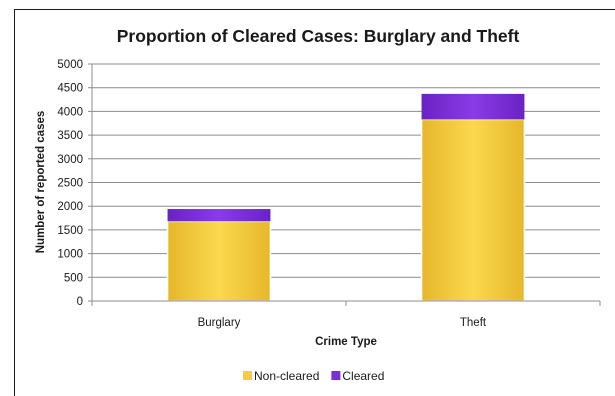  I want to click on y-axis-ticks: 0 500 1000 1500 2000 2500 3000 3500 4000 4500 5000, so click(74, 183).